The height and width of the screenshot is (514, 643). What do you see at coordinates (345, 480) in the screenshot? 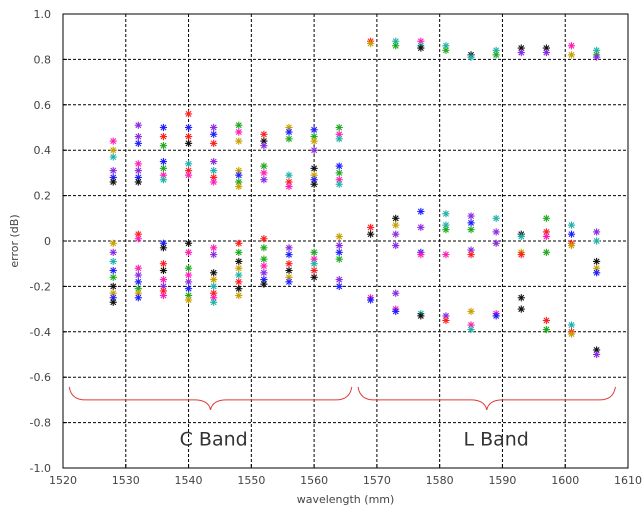
I see `x-tick-labels: 1520 1530 1540 1550 1560 1570 1580 1590 1600 1610` at bounding box center [345, 480].